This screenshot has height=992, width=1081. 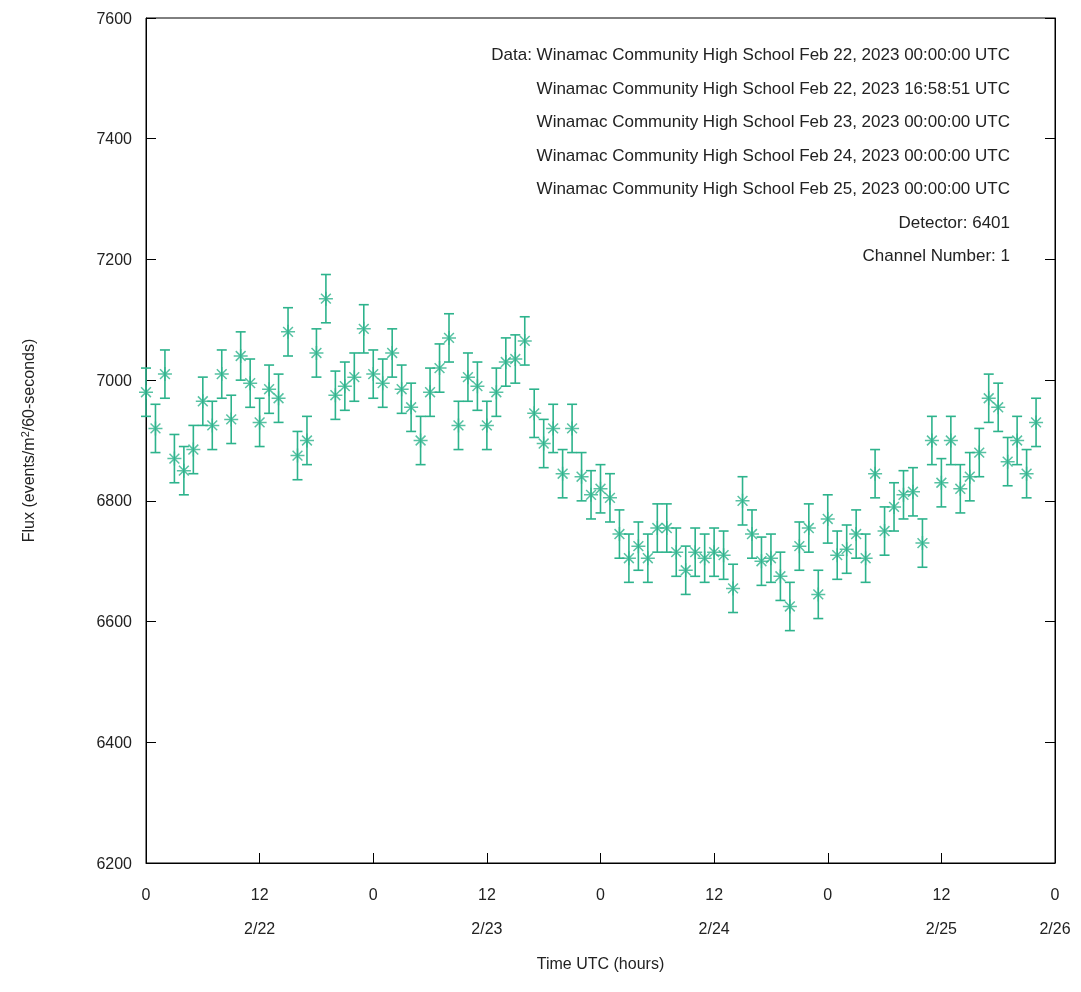 What do you see at coordinates (773, 155) in the screenshot?
I see `annotation: Winamac Community High School Feb 24, 2023 00:00:00 UTC` at bounding box center [773, 155].